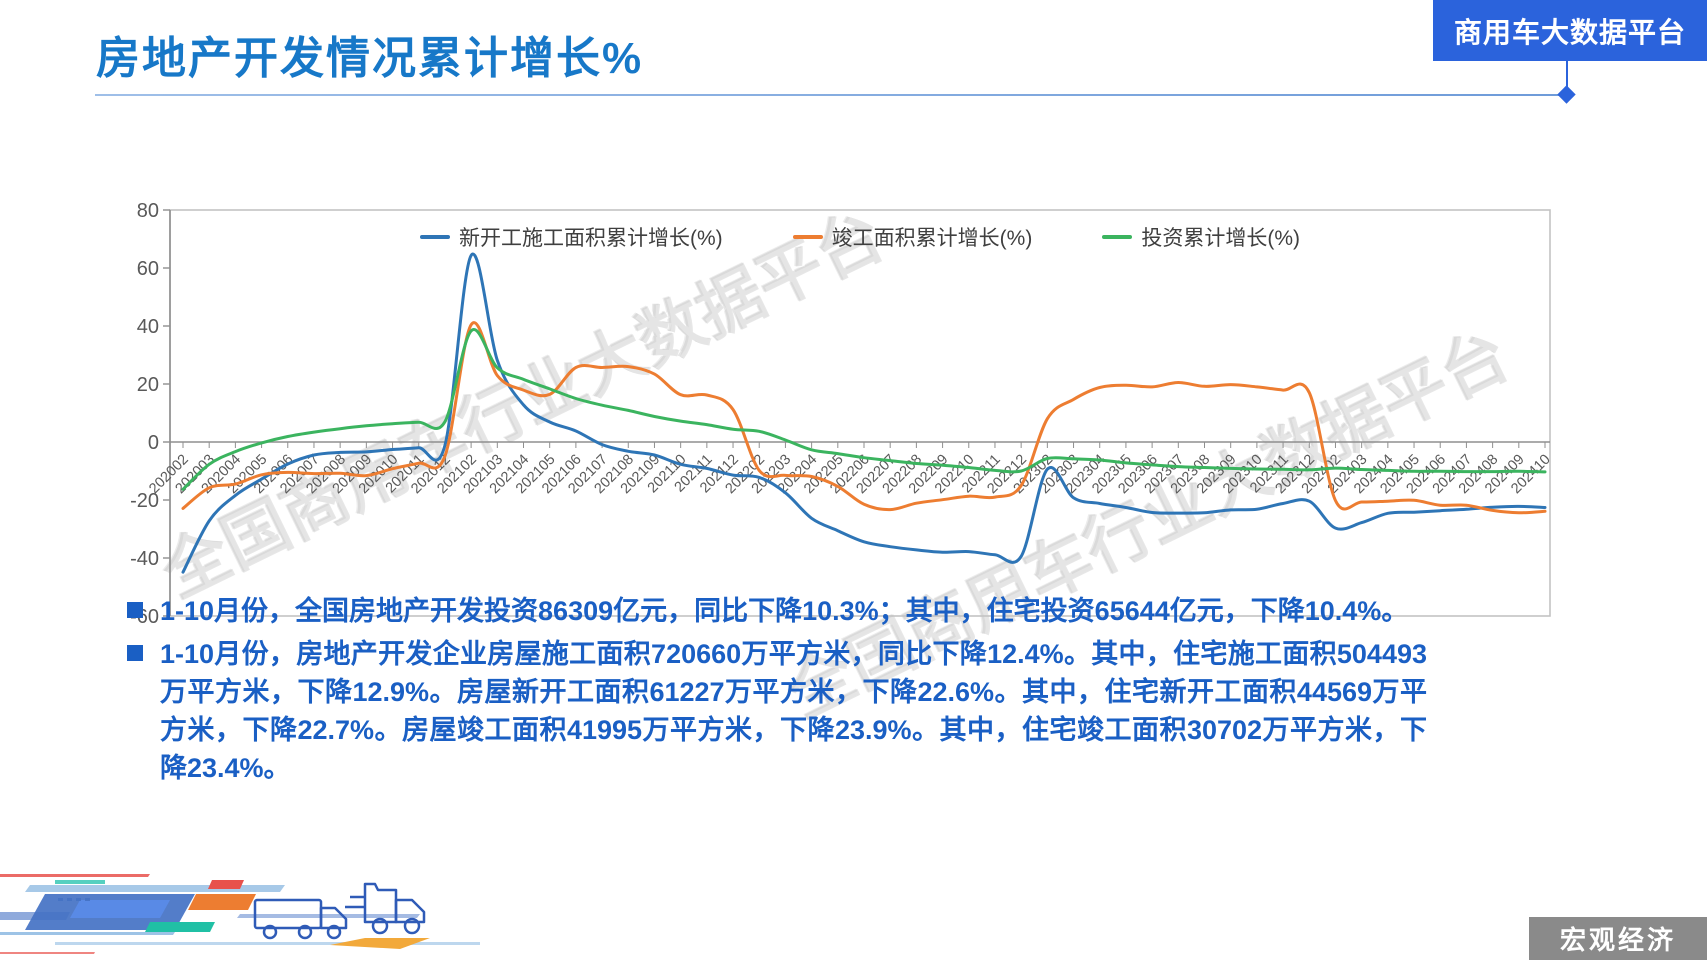 This screenshot has height=960, width=1707. I want to click on platform-badge: 商用车大数据平台, so click(1570, 30).